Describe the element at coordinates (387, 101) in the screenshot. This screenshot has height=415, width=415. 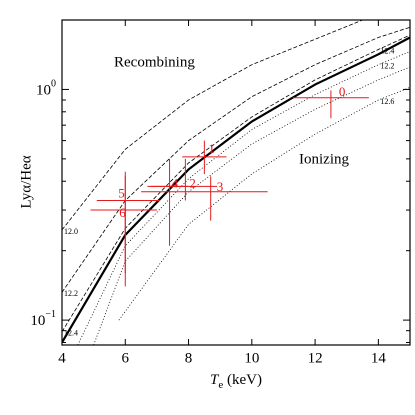
I see `curve-label: 12.6` at that location.